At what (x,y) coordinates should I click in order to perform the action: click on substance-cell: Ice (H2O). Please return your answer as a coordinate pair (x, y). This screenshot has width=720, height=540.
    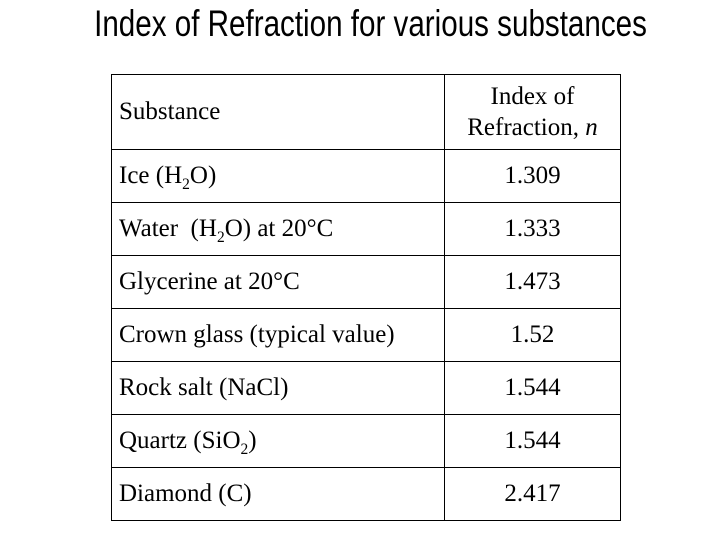
    Looking at the image, I should click on (278, 176).